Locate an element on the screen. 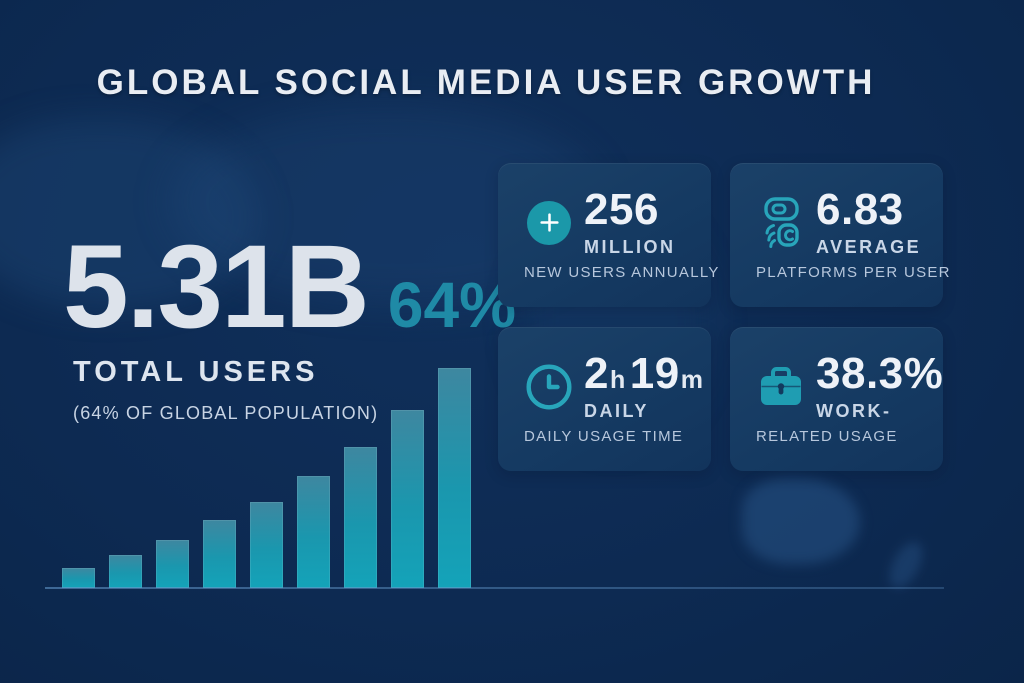 The width and height of the screenshot is (1024, 683). stat-value: 2 h 19 m is located at coordinates (644, 373).